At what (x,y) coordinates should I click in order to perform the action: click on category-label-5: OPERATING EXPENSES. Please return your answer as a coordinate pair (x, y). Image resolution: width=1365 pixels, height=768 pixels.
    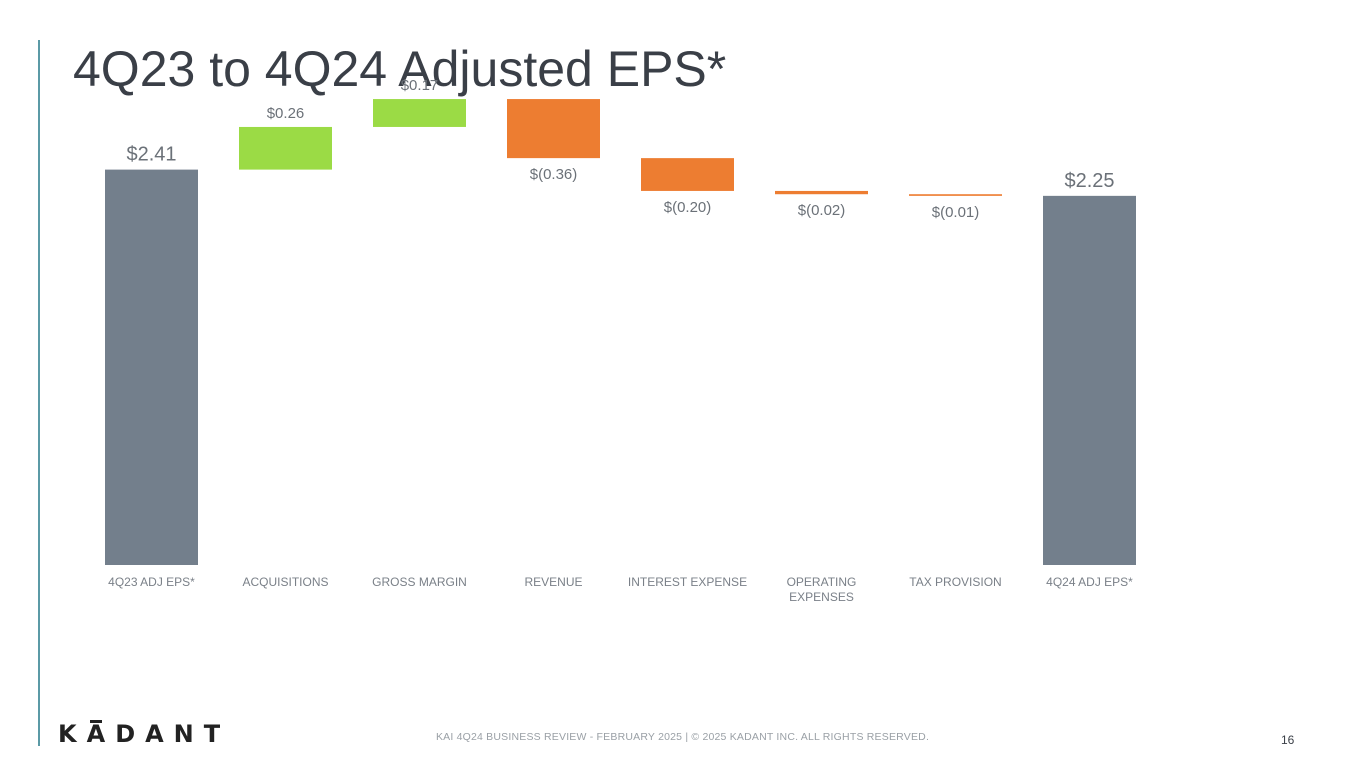
    Looking at the image, I should click on (822, 589).